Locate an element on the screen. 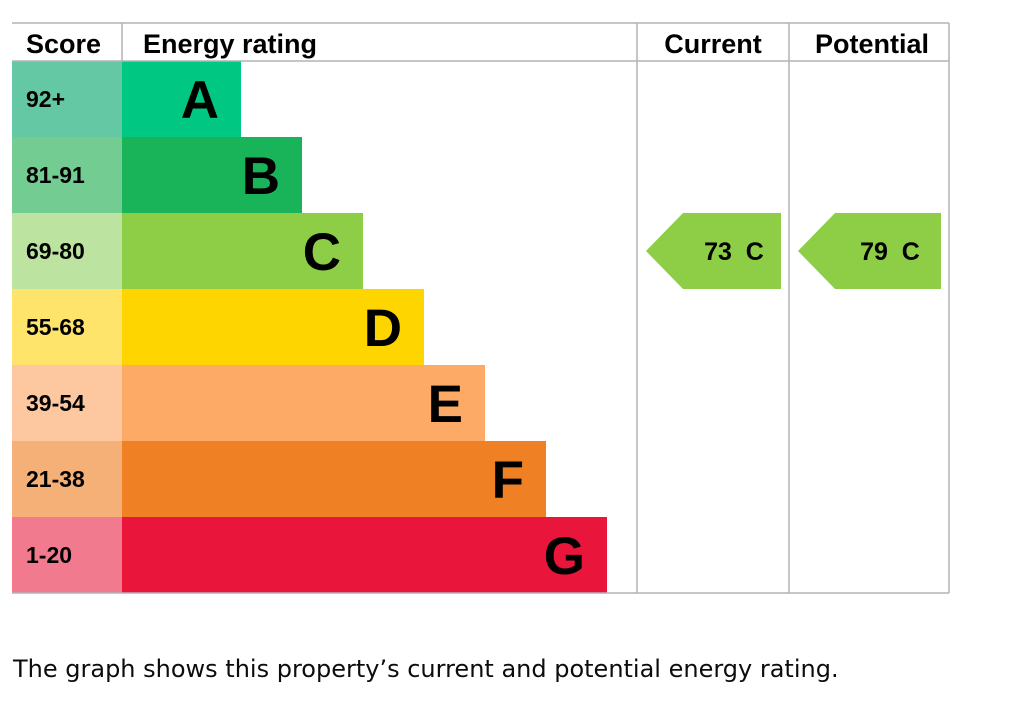 Image resolution: width=1024 pixels, height=711 pixels. band-bar-e is located at coordinates (303, 403).